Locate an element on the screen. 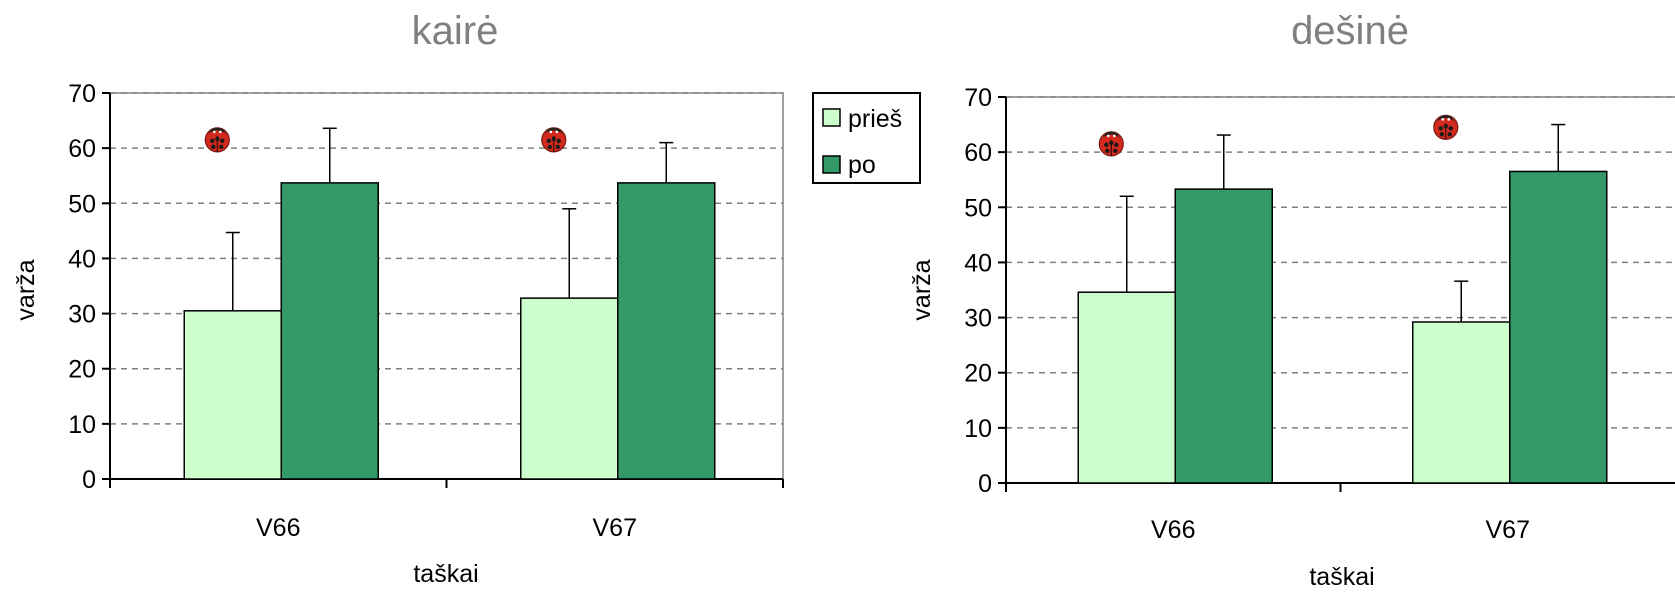 The image size is (1675, 592). right-x-axis-title: taškai is located at coordinates (1341, 577).